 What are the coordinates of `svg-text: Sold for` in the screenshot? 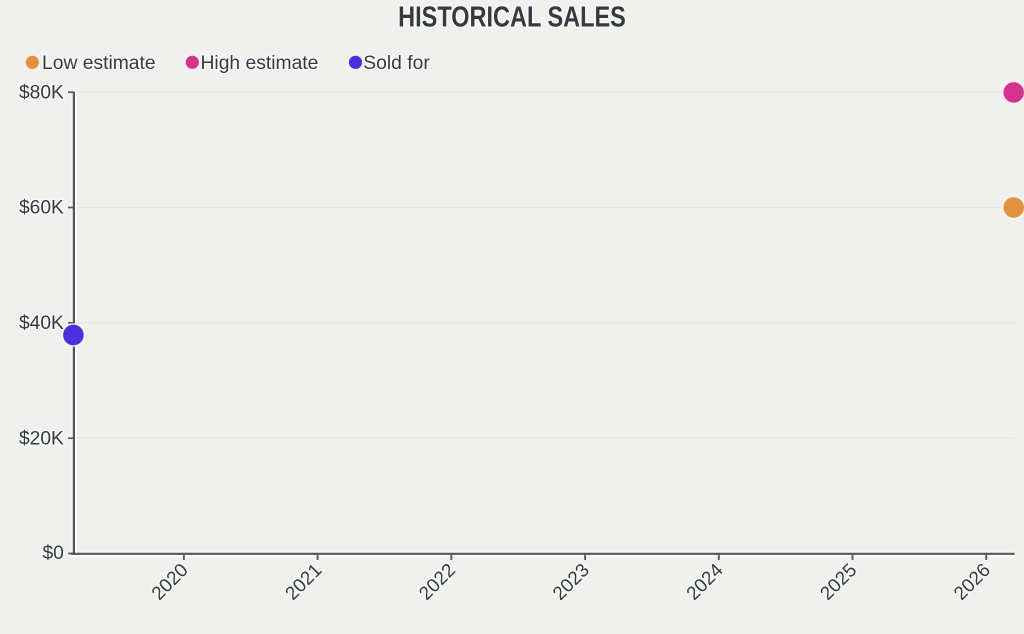 It's located at (396, 63).